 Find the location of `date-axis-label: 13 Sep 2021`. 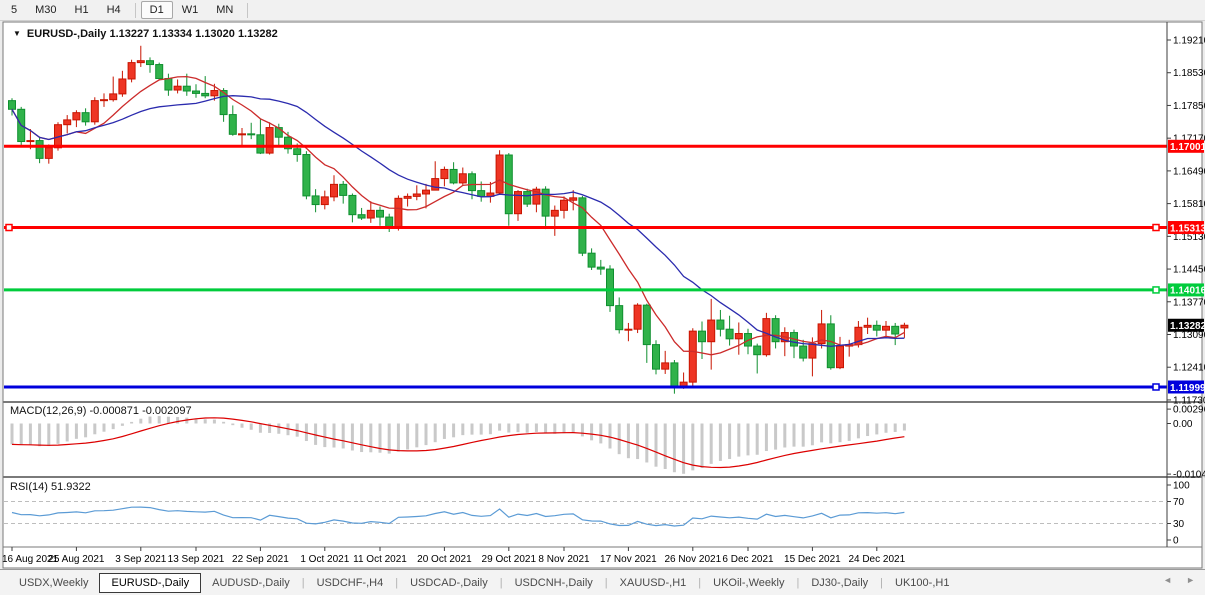

date-axis-label: 13 Sep 2021 is located at coordinates (196, 559).